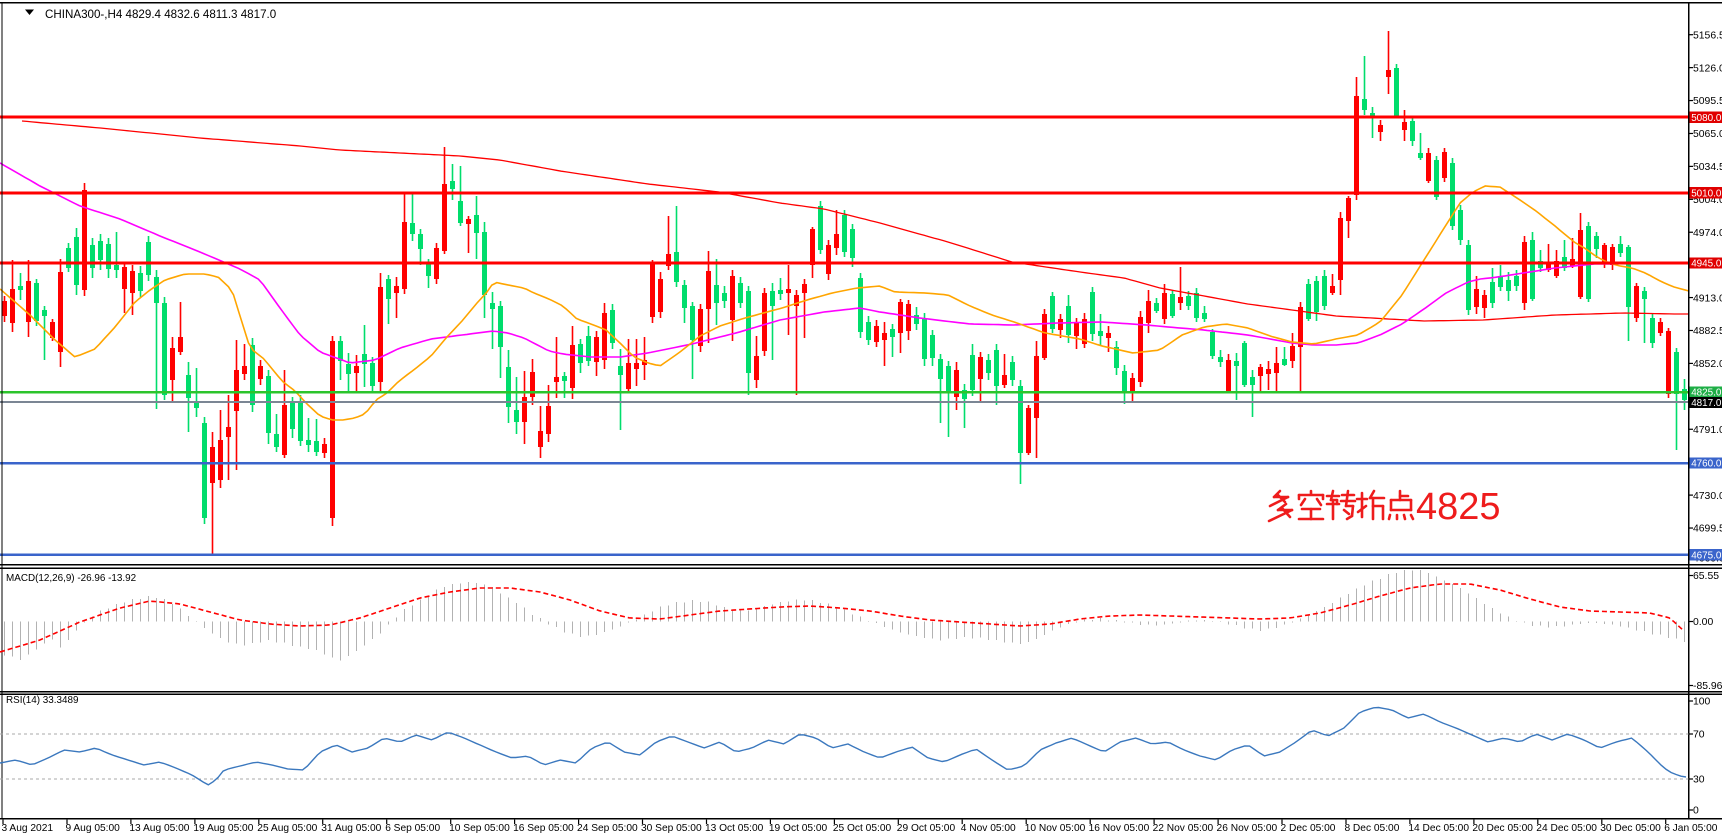 This screenshot has height=839, width=1722. What do you see at coordinates (1707, 331) in the screenshot?
I see `svg-text: 4882.5` at bounding box center [1707, 331].